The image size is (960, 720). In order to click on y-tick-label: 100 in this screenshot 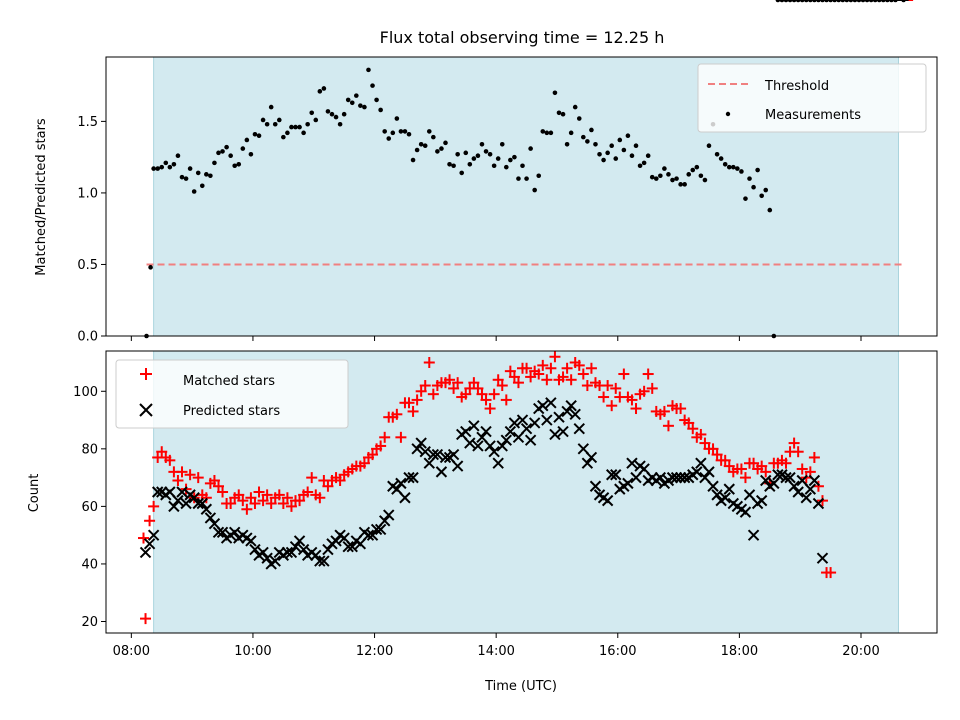, I will do `click(85, 392)`.